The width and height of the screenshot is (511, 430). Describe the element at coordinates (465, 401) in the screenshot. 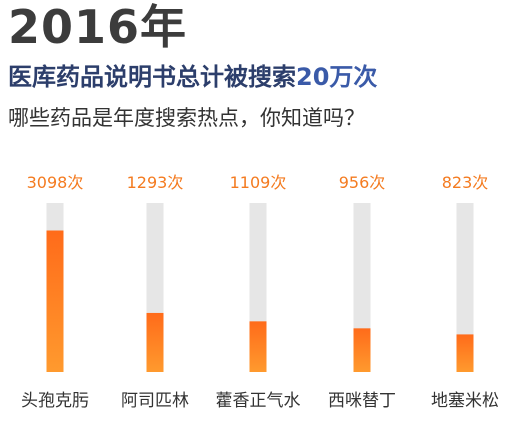

I see `category-label: 地塞米松` at that location.